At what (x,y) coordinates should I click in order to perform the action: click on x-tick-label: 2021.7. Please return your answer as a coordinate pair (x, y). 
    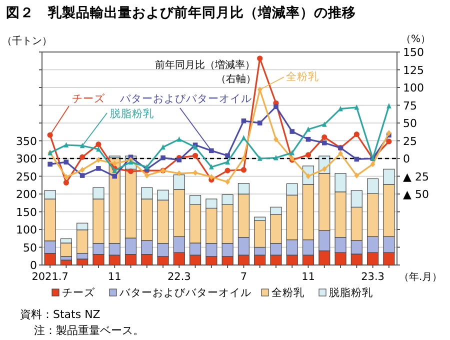
    Looking at the image, I should click on (50, 277).